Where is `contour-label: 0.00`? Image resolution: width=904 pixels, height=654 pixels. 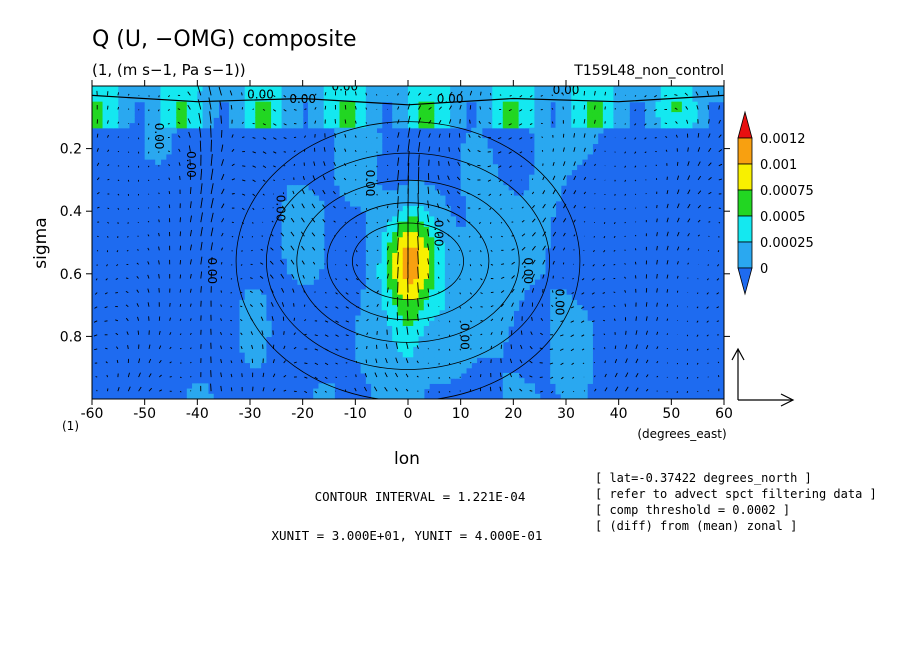 contour-label: 0.00 is located at coordinates (566, 90).